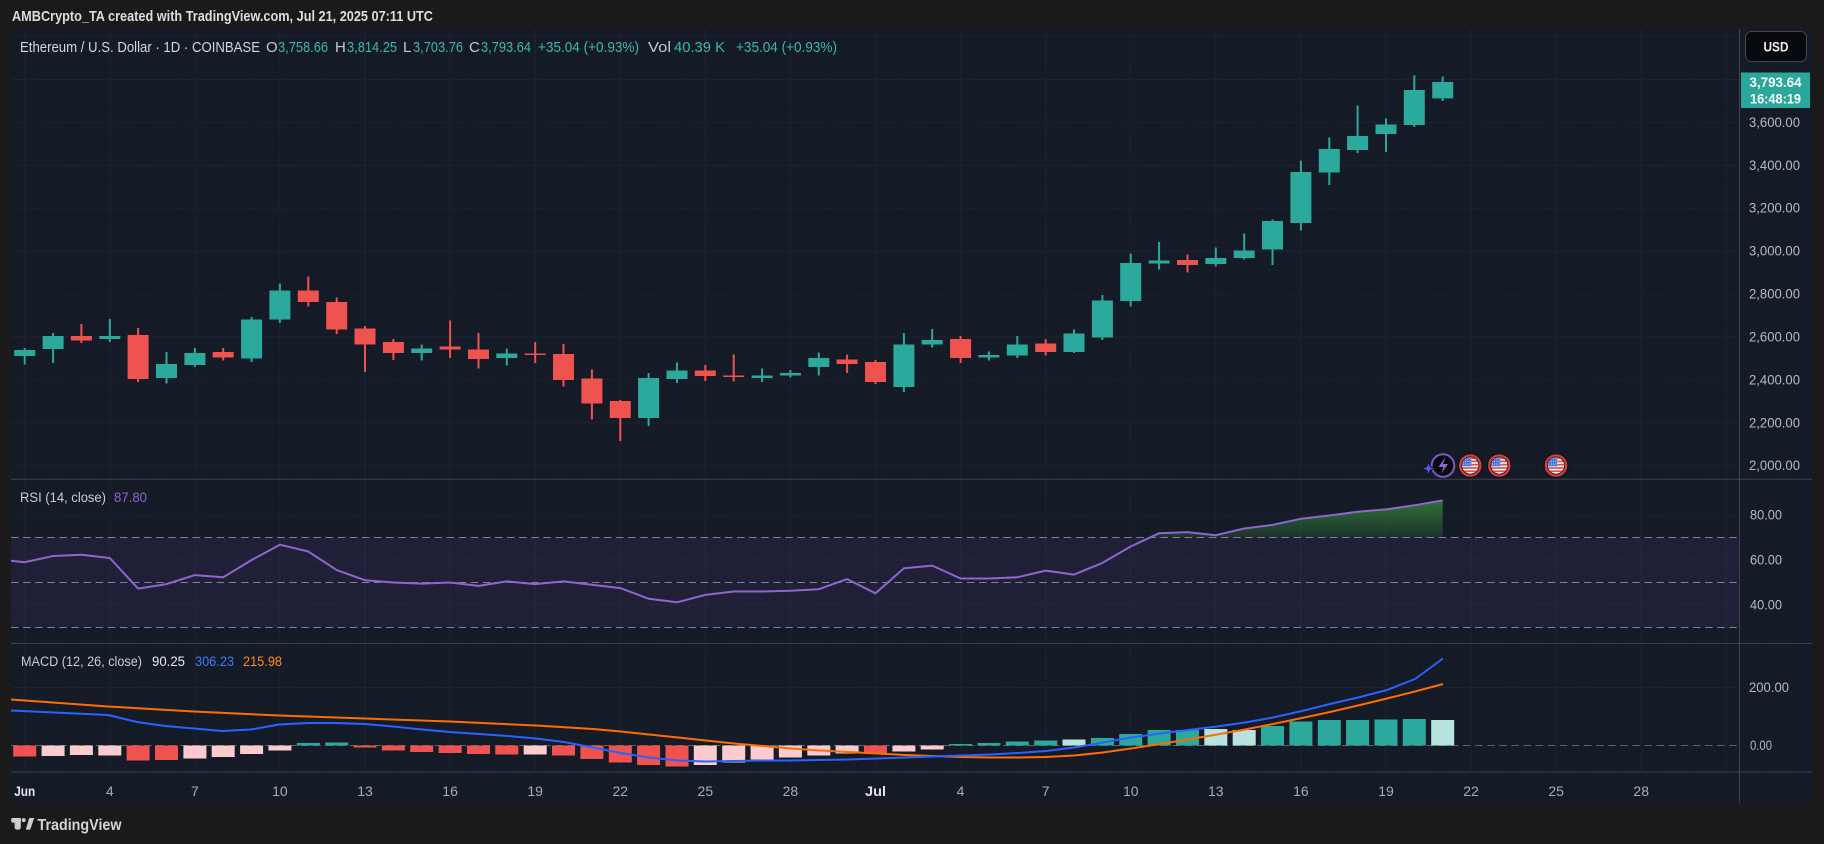  I want to click on svg-text: 3,758.66, so click(303, 47).